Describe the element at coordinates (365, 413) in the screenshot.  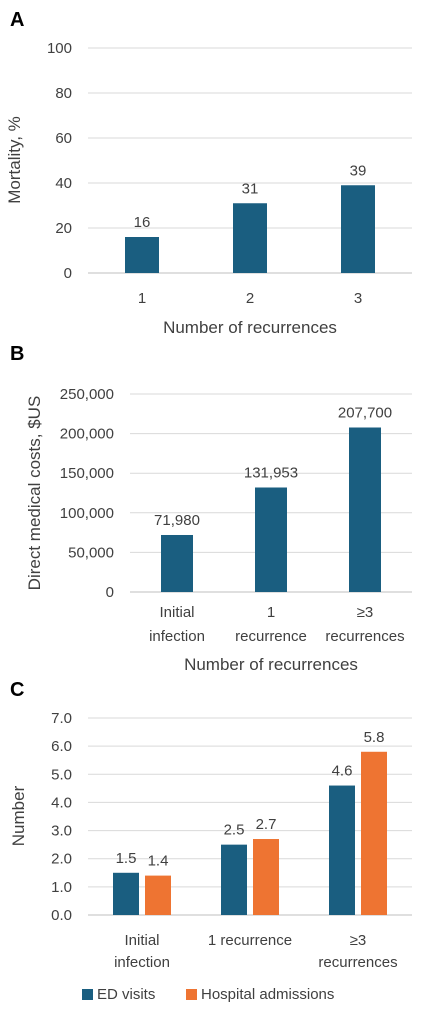
I see `data-label: 207,700` at that location.